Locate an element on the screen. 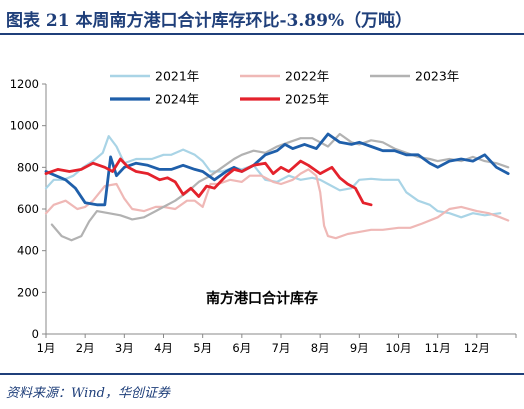  chart-title: 南方港口合计库存 is located at coordinates (262, 298).